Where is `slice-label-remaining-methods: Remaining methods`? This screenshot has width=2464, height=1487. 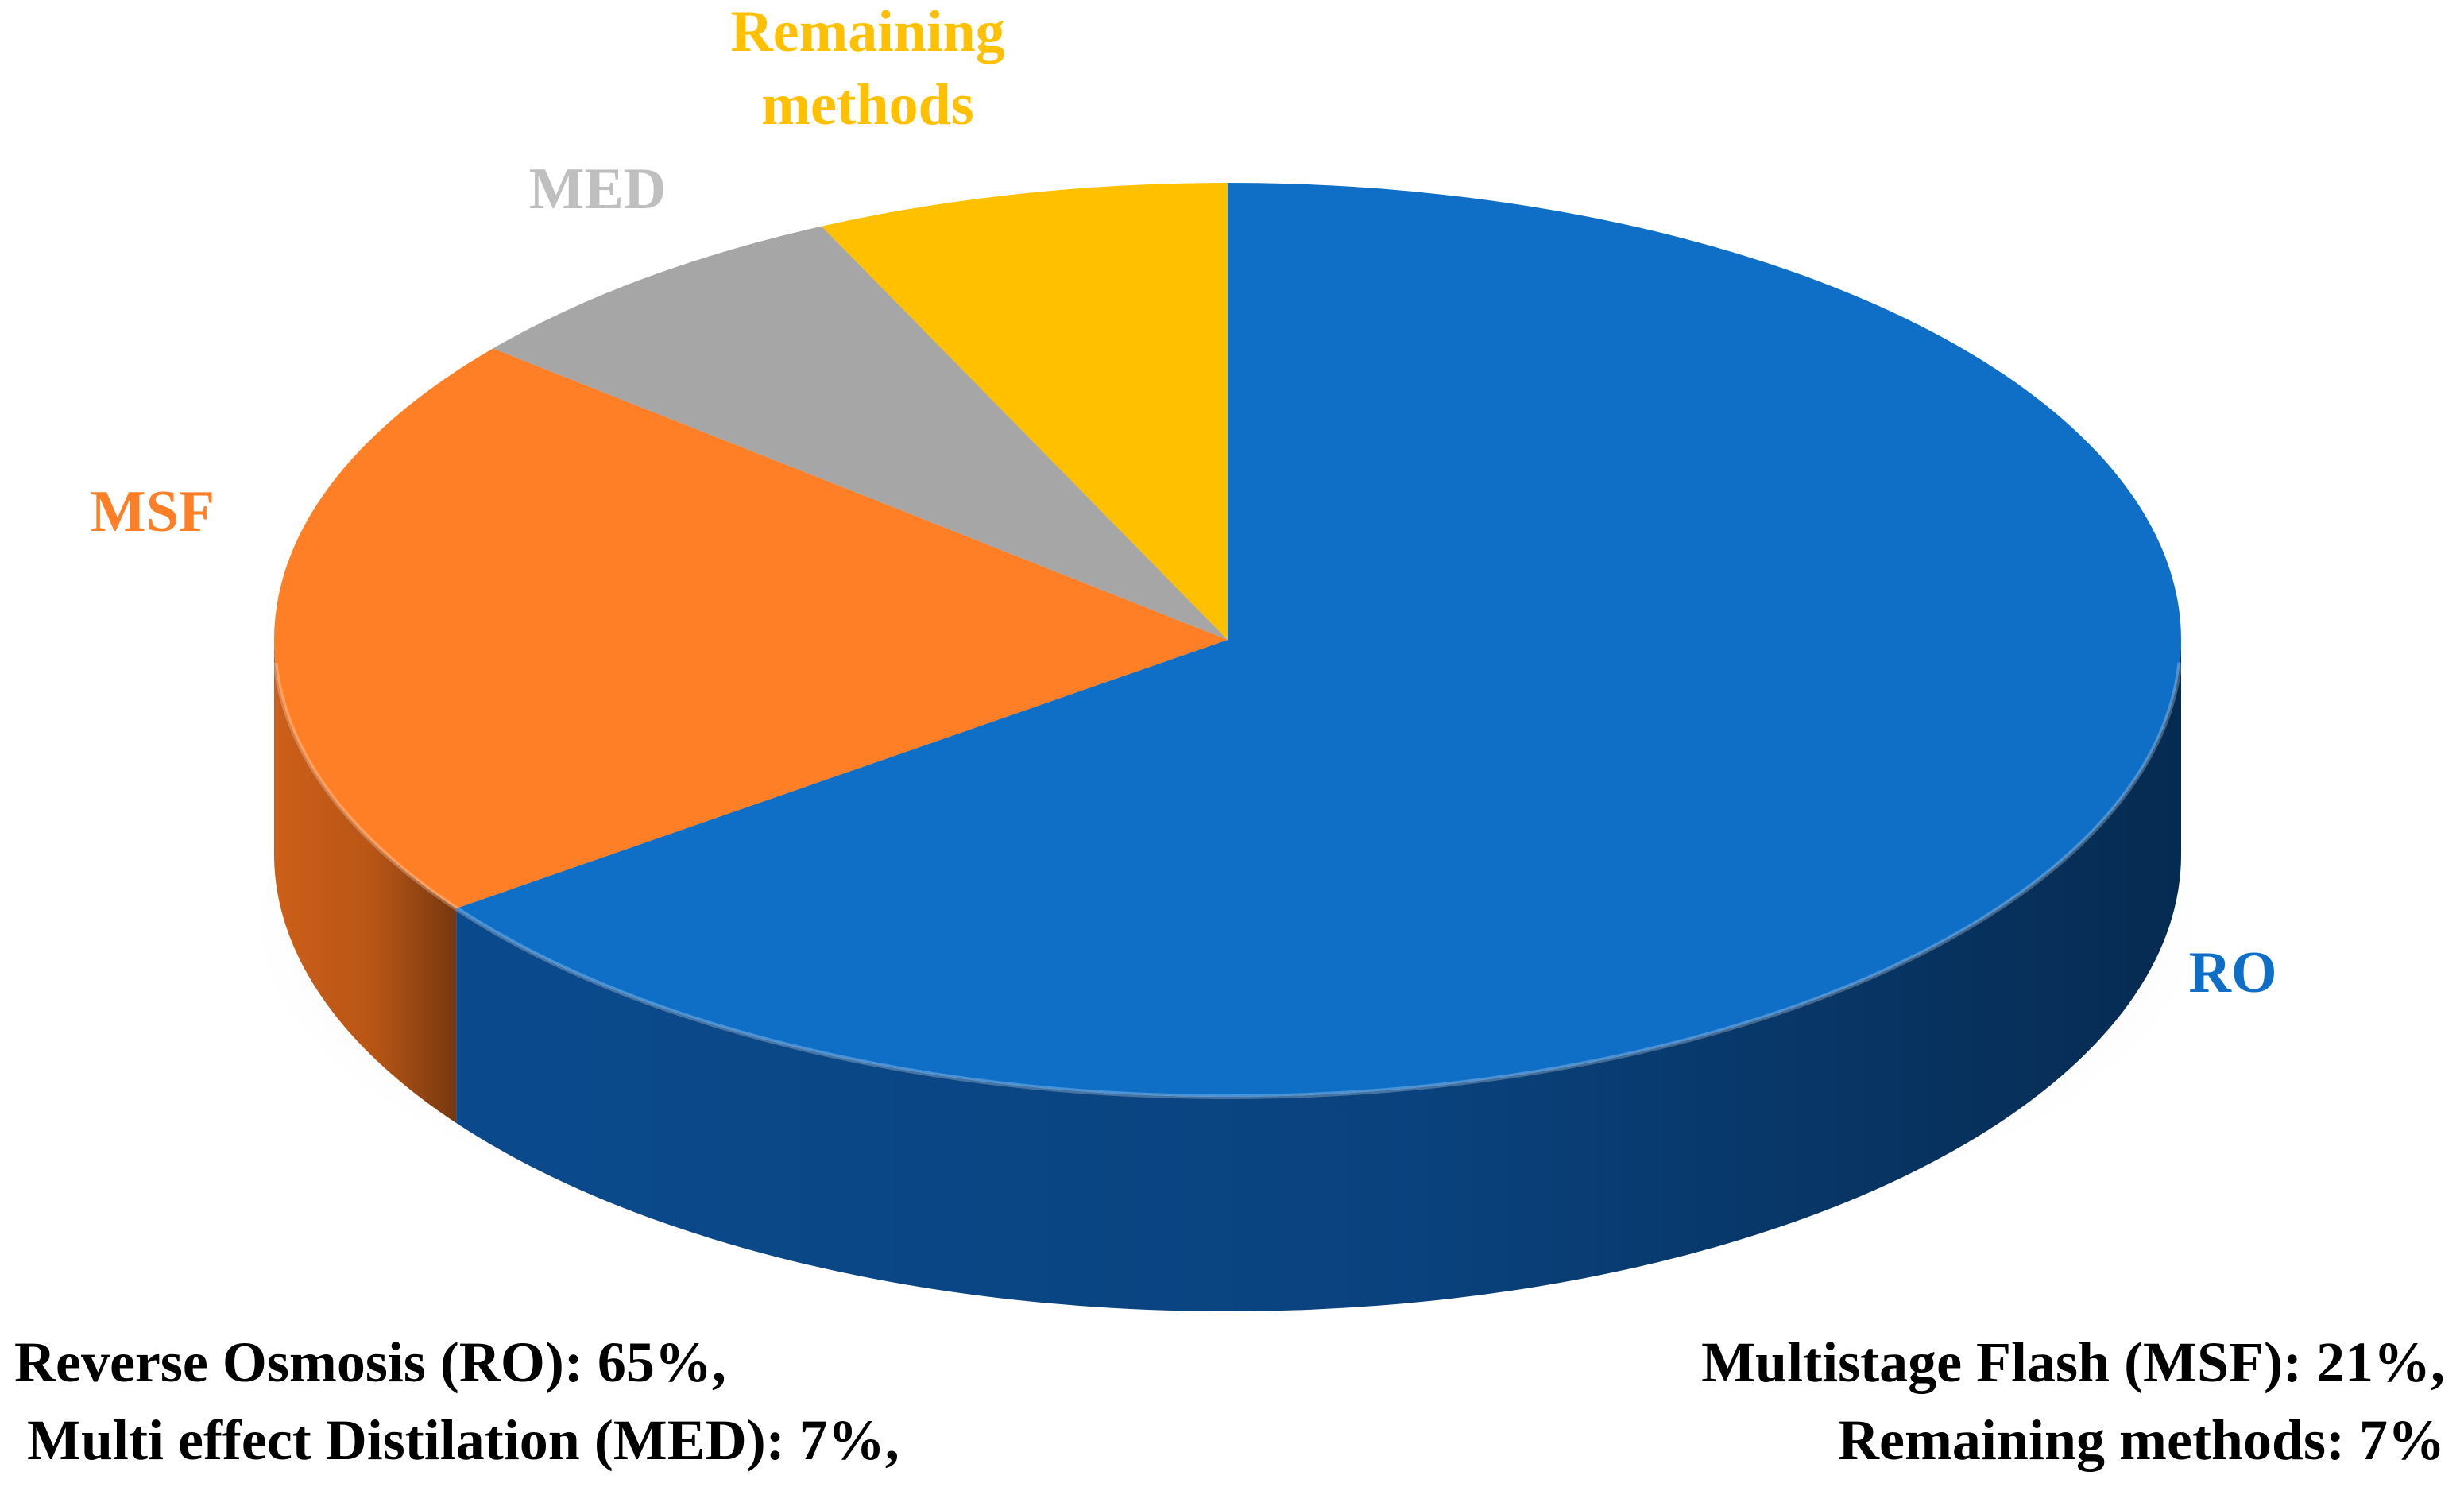 slice-label-remaining-methods: Remaining methods is located at coordinates (867, 68).